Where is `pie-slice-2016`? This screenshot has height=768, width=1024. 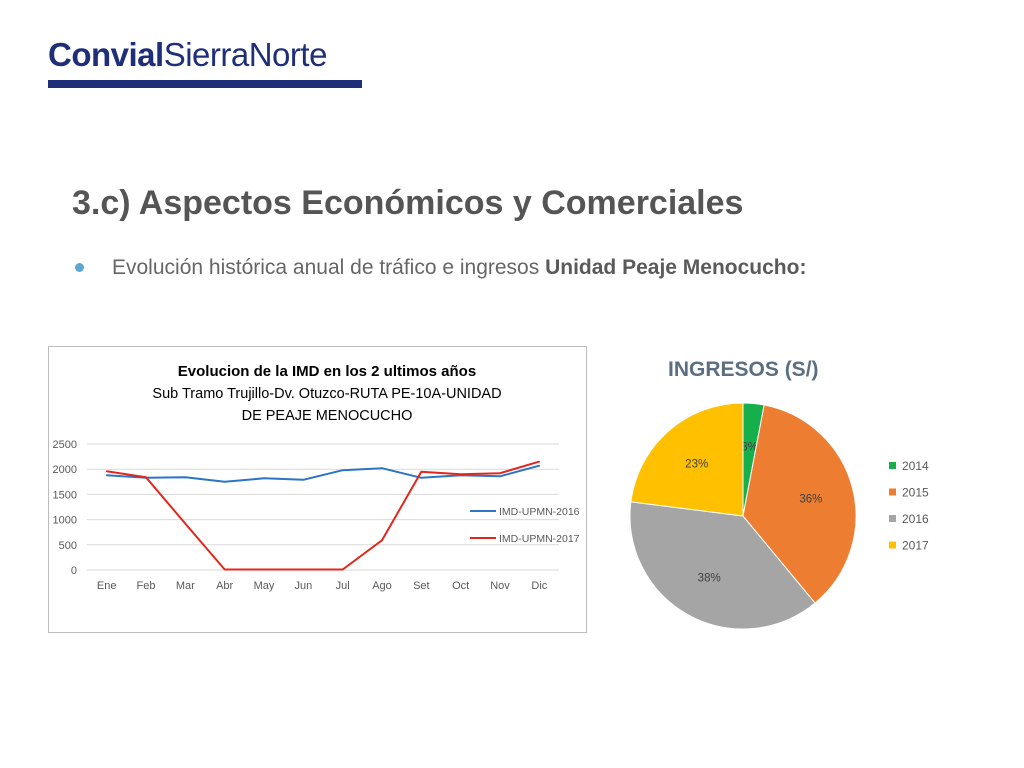
pie-slice-2016 is located at coordinates (722, 565).